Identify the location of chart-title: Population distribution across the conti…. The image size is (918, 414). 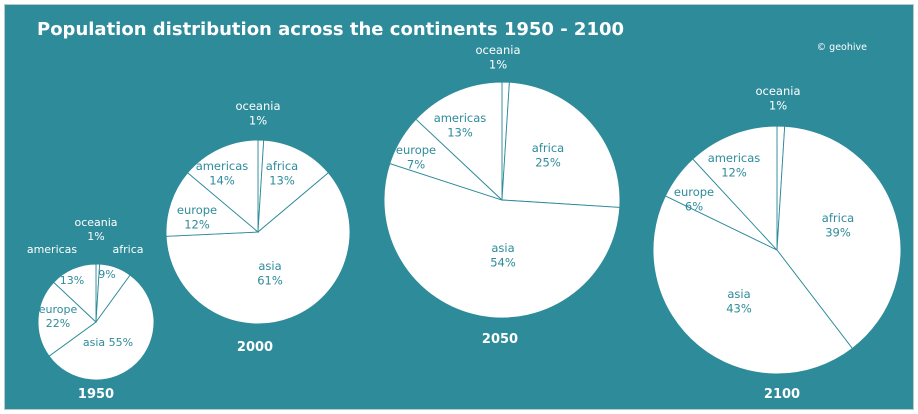
(331, 29).